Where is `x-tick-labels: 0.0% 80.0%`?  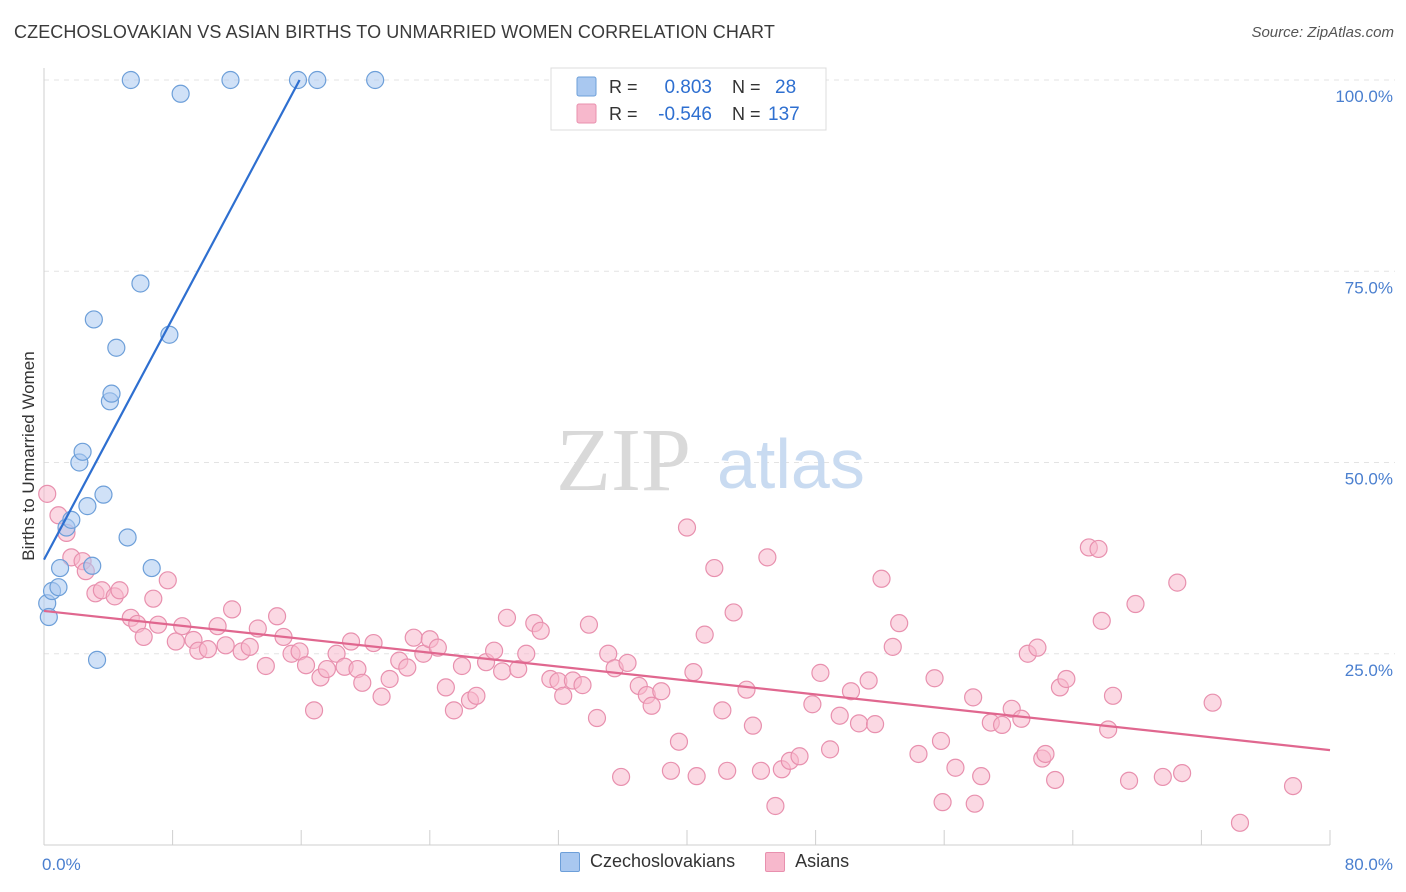
x-tick-labels: 0.0% 80.0% is located at coordinates (717, 864).